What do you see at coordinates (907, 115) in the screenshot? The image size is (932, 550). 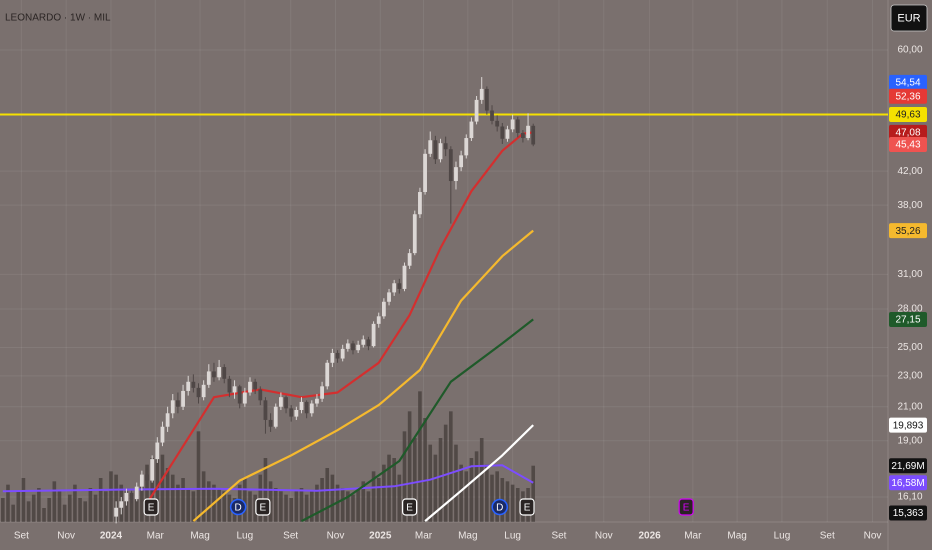 I see `price-label: 49,63` at bounding box center [907, 115].